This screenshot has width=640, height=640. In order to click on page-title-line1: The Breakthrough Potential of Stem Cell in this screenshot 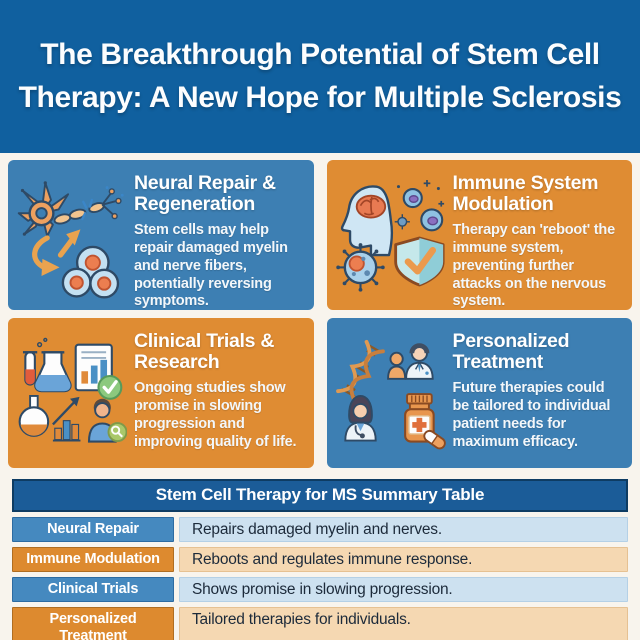, I will do `click(320, 54)`.